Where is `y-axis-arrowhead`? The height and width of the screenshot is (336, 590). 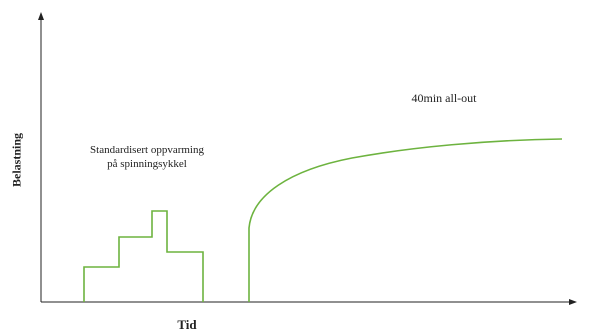
y-axis-arrowhead is located at coordinates (41, 16).